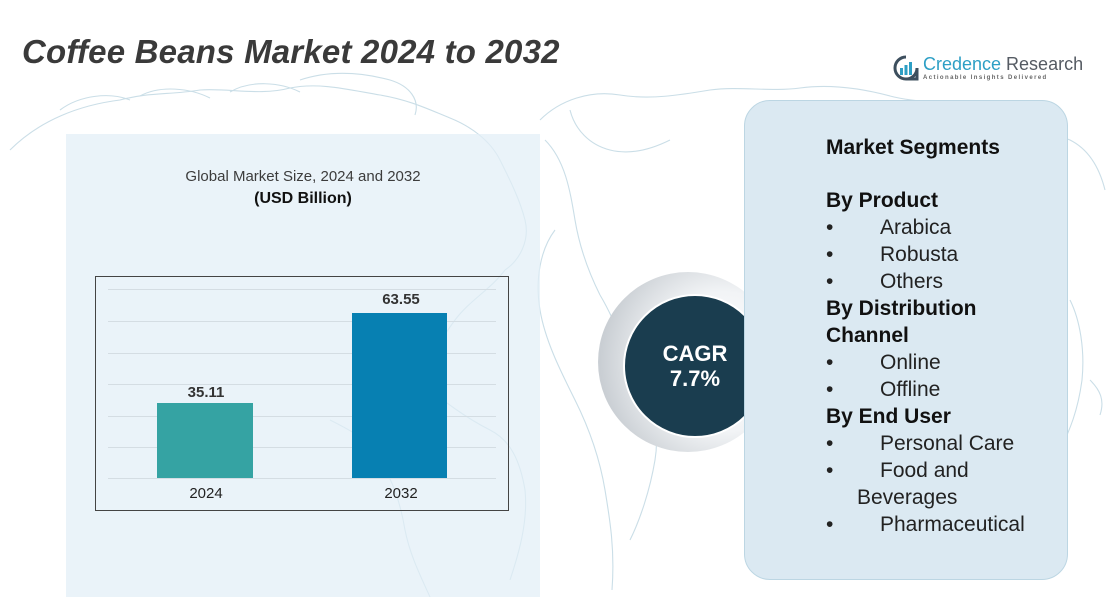  Describe the element at coordinates (892, 254) in the screenshot. I see `segment-item: • Robusta` at that location.